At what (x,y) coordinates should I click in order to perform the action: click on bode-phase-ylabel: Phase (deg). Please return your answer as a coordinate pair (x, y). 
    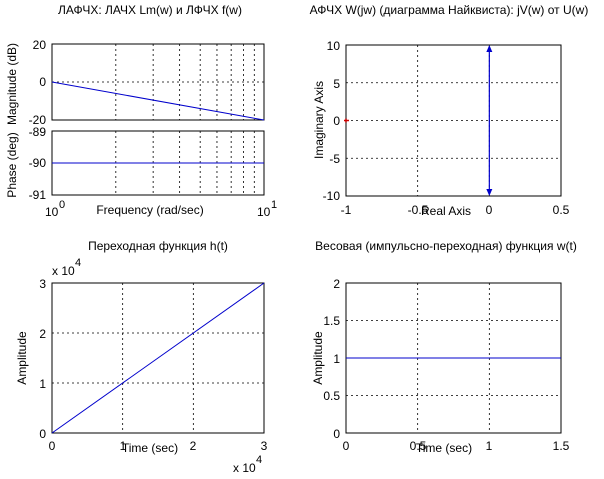
    Looking at the image, I should click on (12, 164).